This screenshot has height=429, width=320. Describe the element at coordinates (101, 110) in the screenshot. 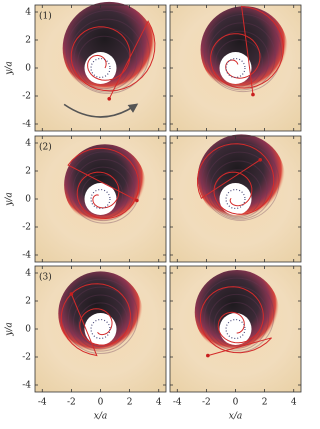

I see `rotation-arrow` at that location.